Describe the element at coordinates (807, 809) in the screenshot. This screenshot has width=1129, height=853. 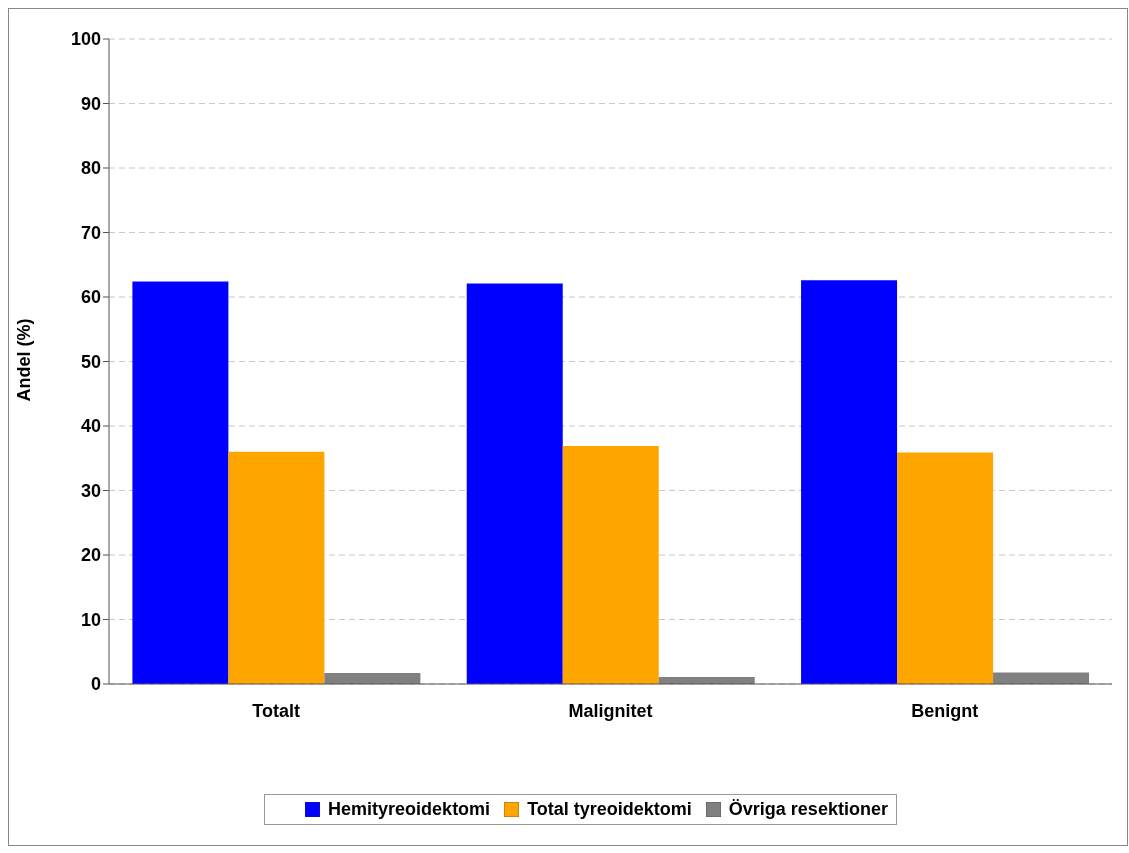
I see `legend-label: Övriga resektioner` at that location.